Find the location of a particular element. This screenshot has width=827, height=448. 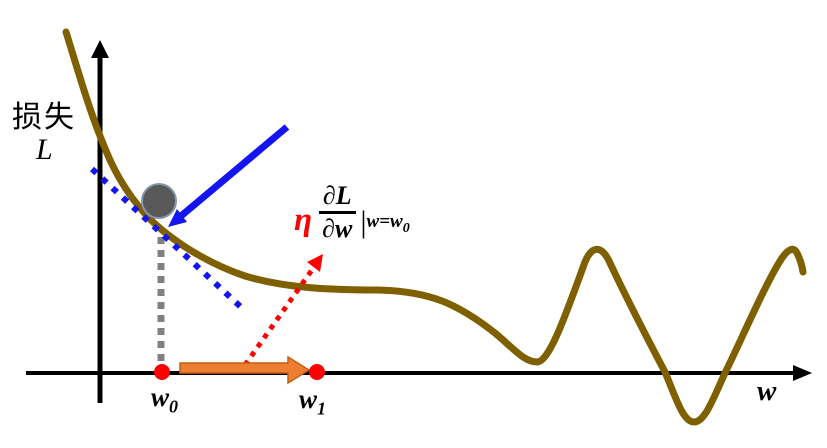

ball is located at coordinates (159, 201).